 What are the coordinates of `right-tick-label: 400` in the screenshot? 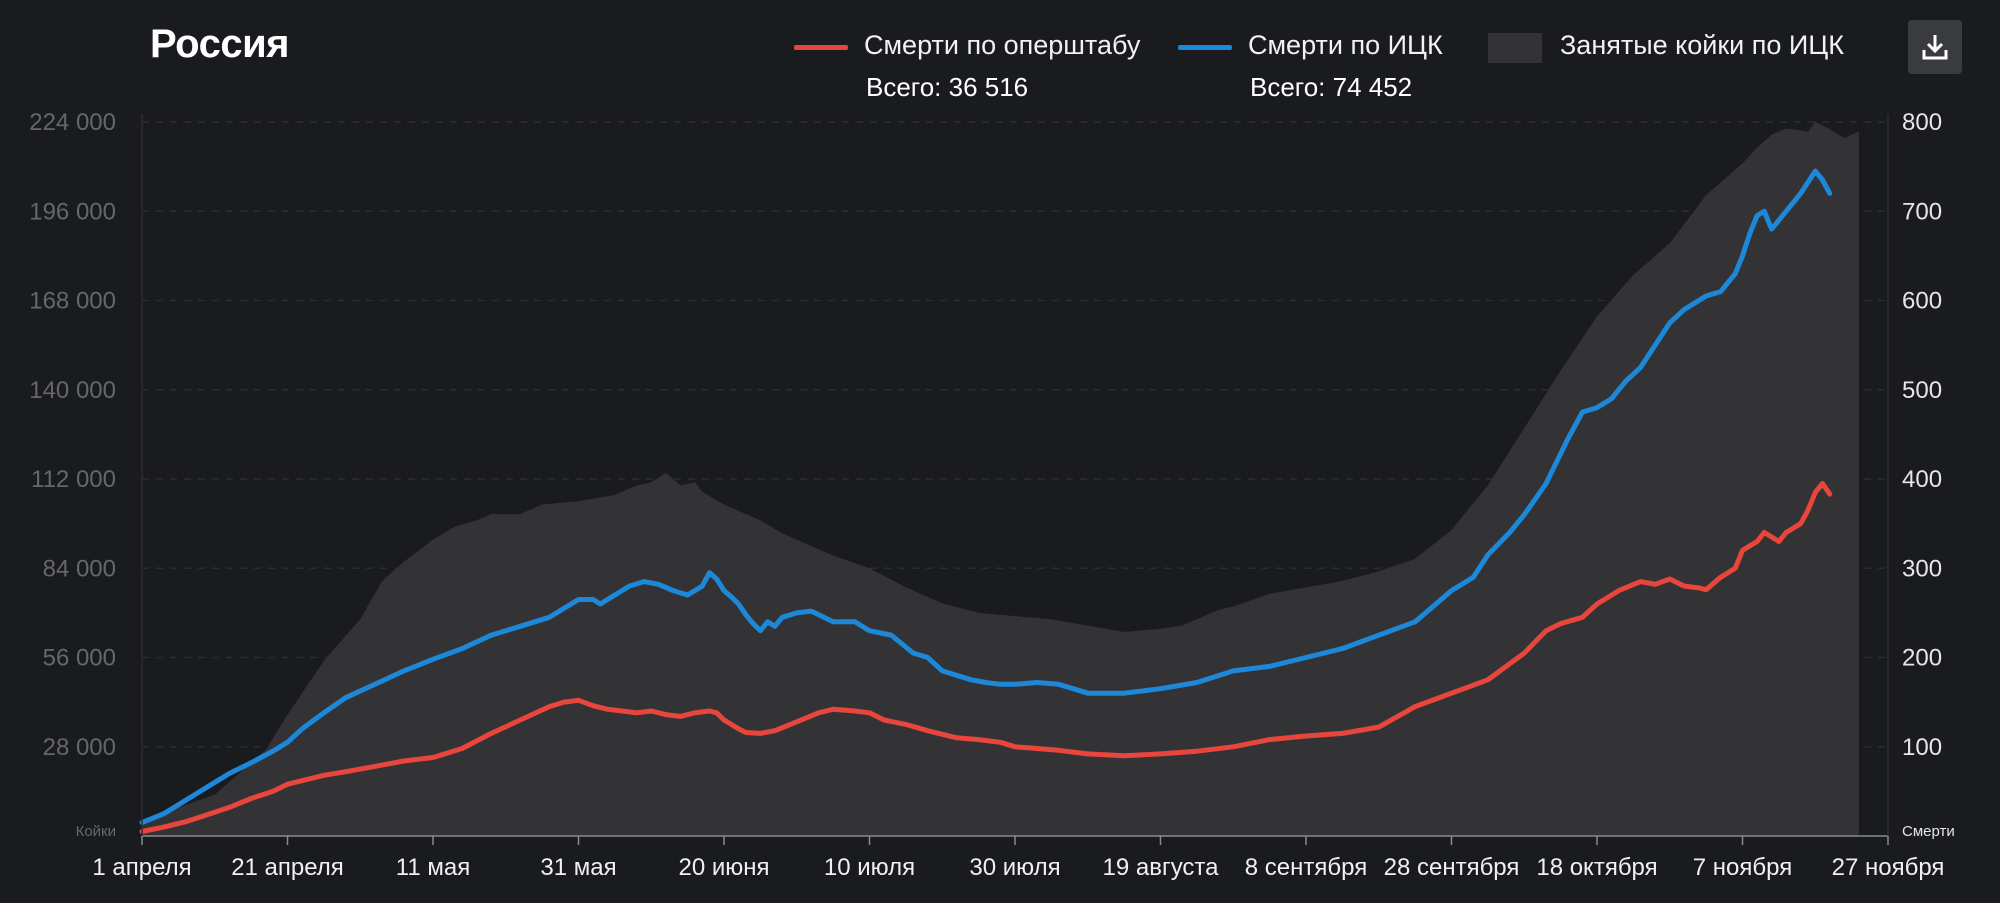 It's located at (1922, 479).